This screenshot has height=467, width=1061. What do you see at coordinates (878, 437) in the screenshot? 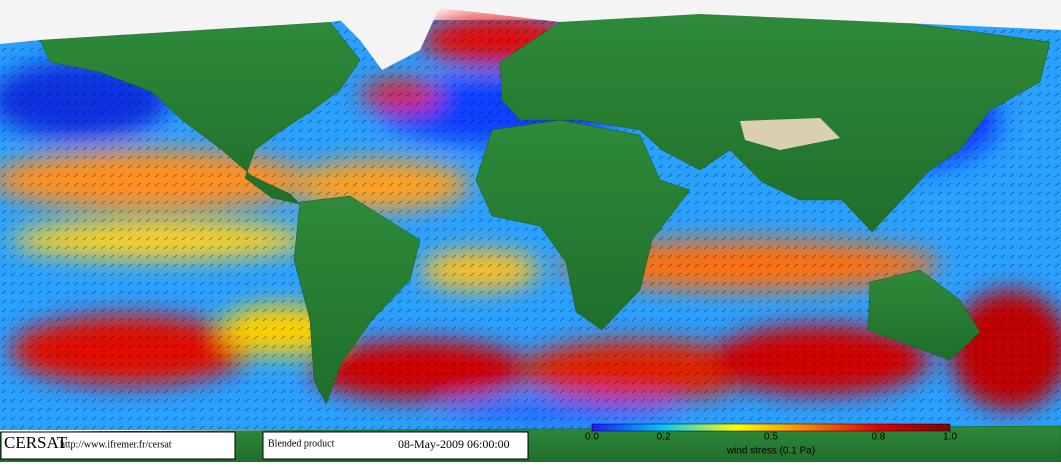
I see `colorbar-tick-label: 0.8` at bounding box center [878, 437].